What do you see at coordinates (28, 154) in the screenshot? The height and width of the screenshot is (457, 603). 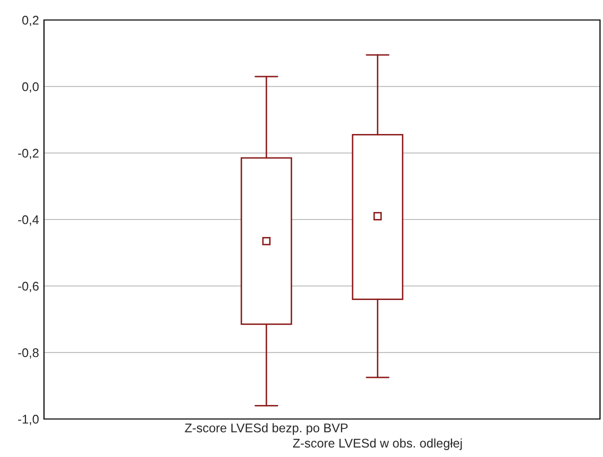 I see `y-tick-label: -0,2` at bounding box center [28, 154].